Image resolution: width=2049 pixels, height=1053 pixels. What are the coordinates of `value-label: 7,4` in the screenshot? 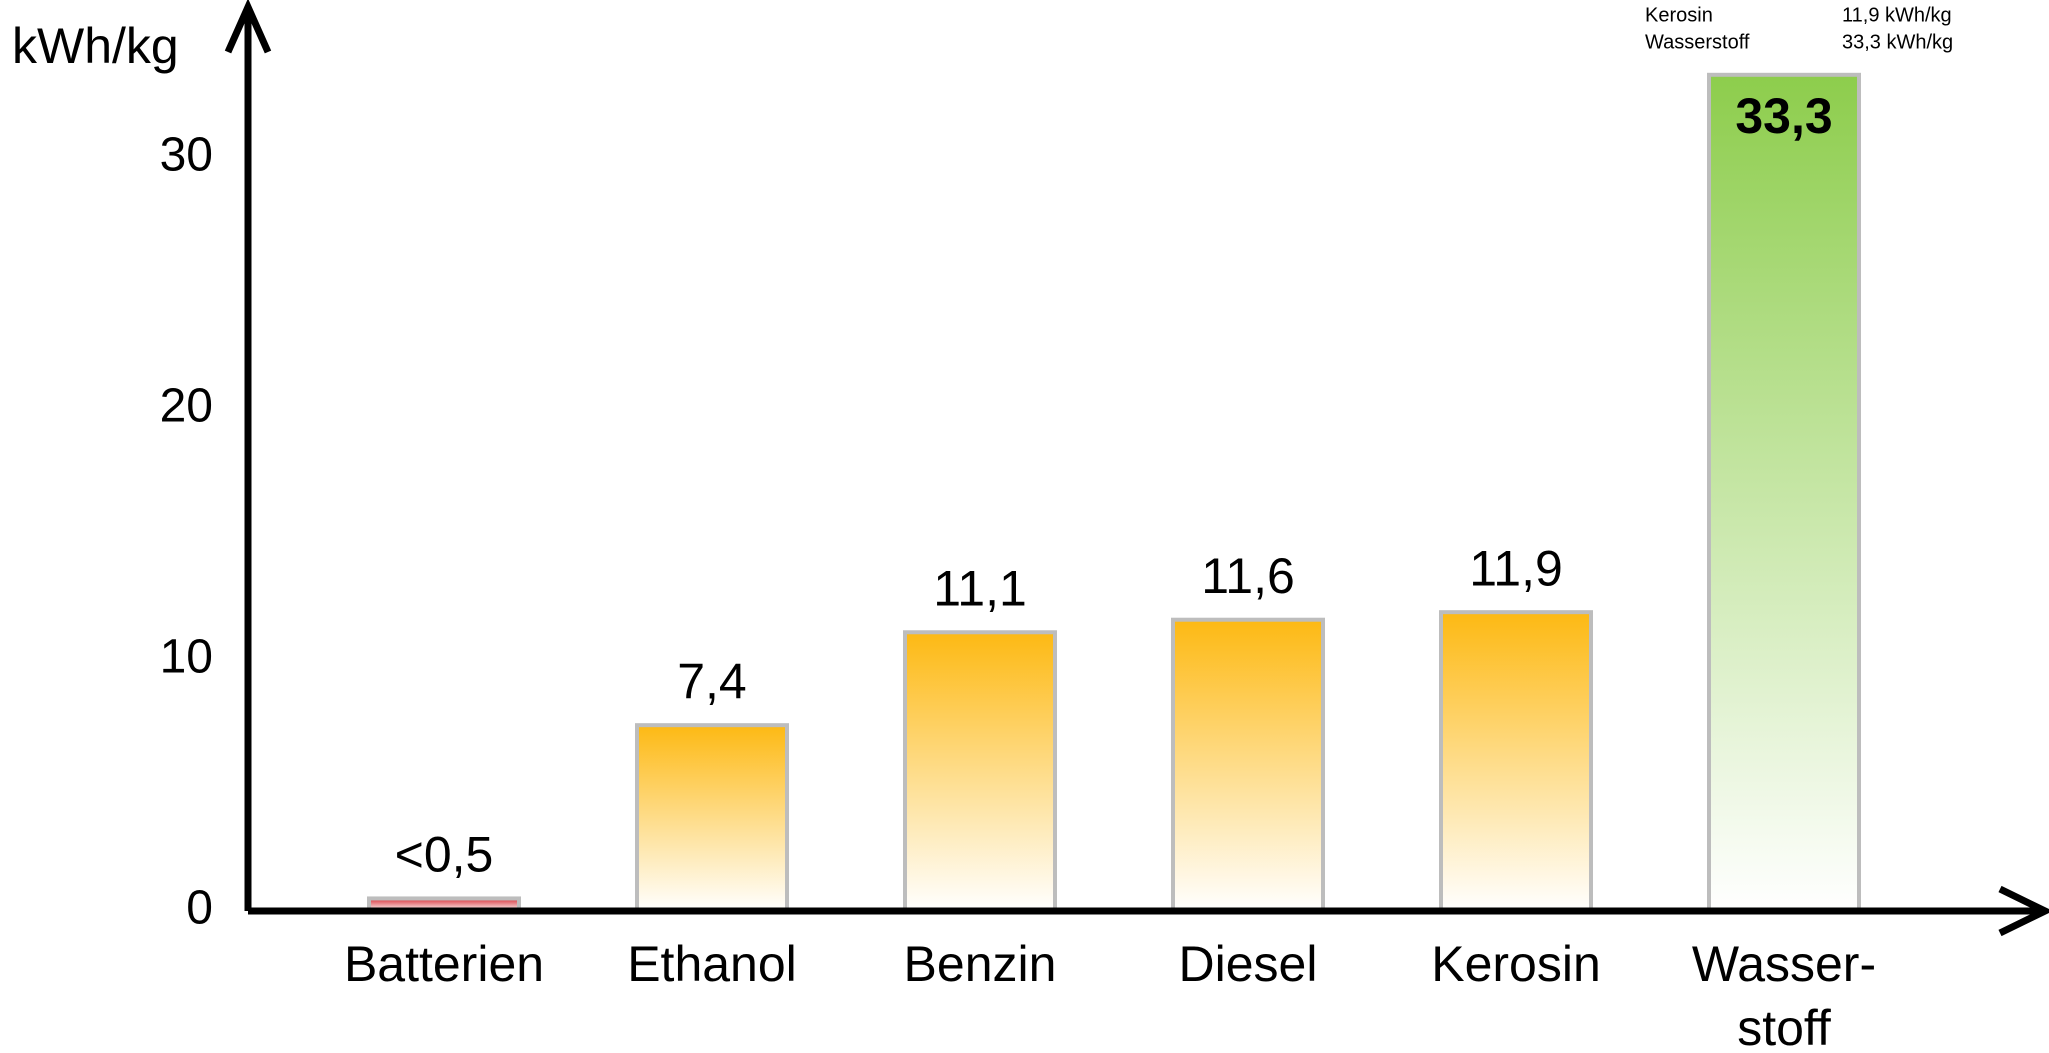 It's located at (712, 681).